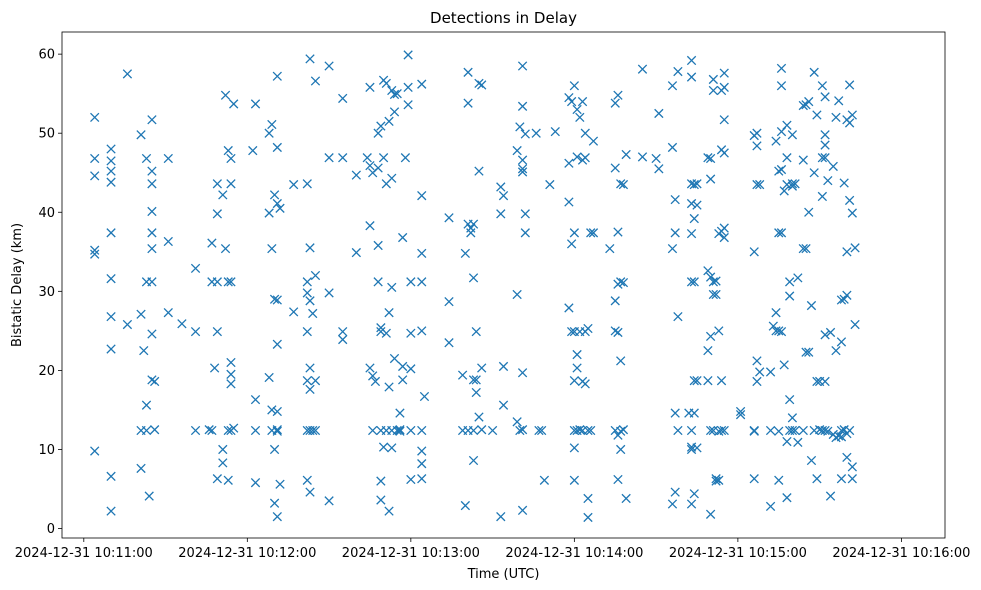 The image size is (981, 590). What do you see at coordinates (46, 55) in the screenshot?
I see `y-tick-label: 60` at bounding box center [46, 55].